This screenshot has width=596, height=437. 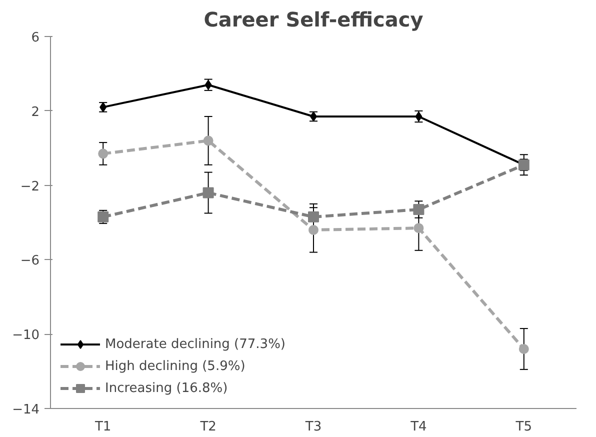 What do you see at coordinates (166, 388) in the screenshot?
I see `legend-label: Increasing (16.8%)` at bounding box center [166, 388].